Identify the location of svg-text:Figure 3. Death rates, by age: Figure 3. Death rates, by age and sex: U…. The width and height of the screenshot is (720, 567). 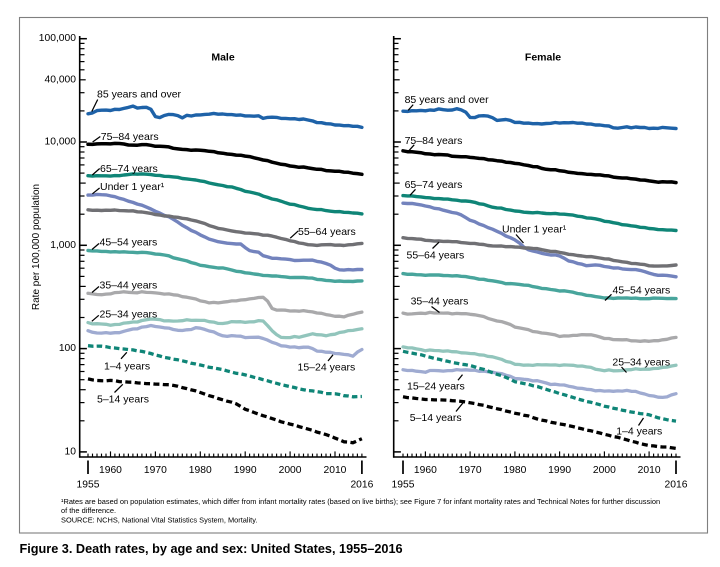
(211, 548).